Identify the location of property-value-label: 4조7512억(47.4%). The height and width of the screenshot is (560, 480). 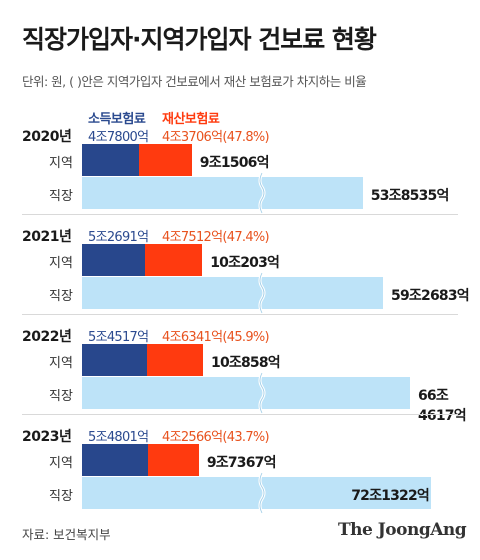
(216, 237).